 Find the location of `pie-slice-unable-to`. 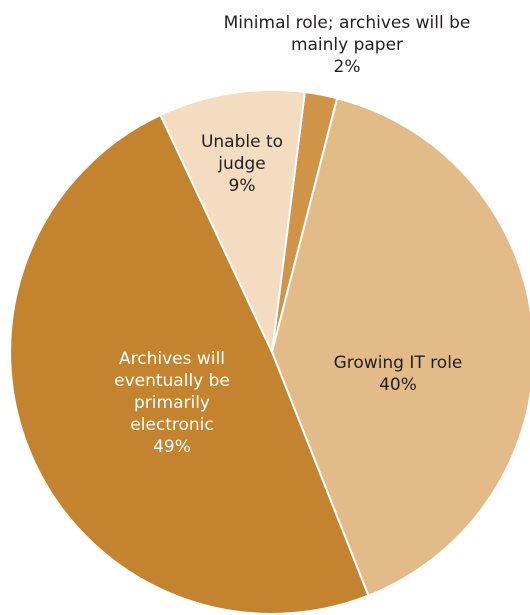

pie-slice-unable-to is located at coordinates (232, 221).